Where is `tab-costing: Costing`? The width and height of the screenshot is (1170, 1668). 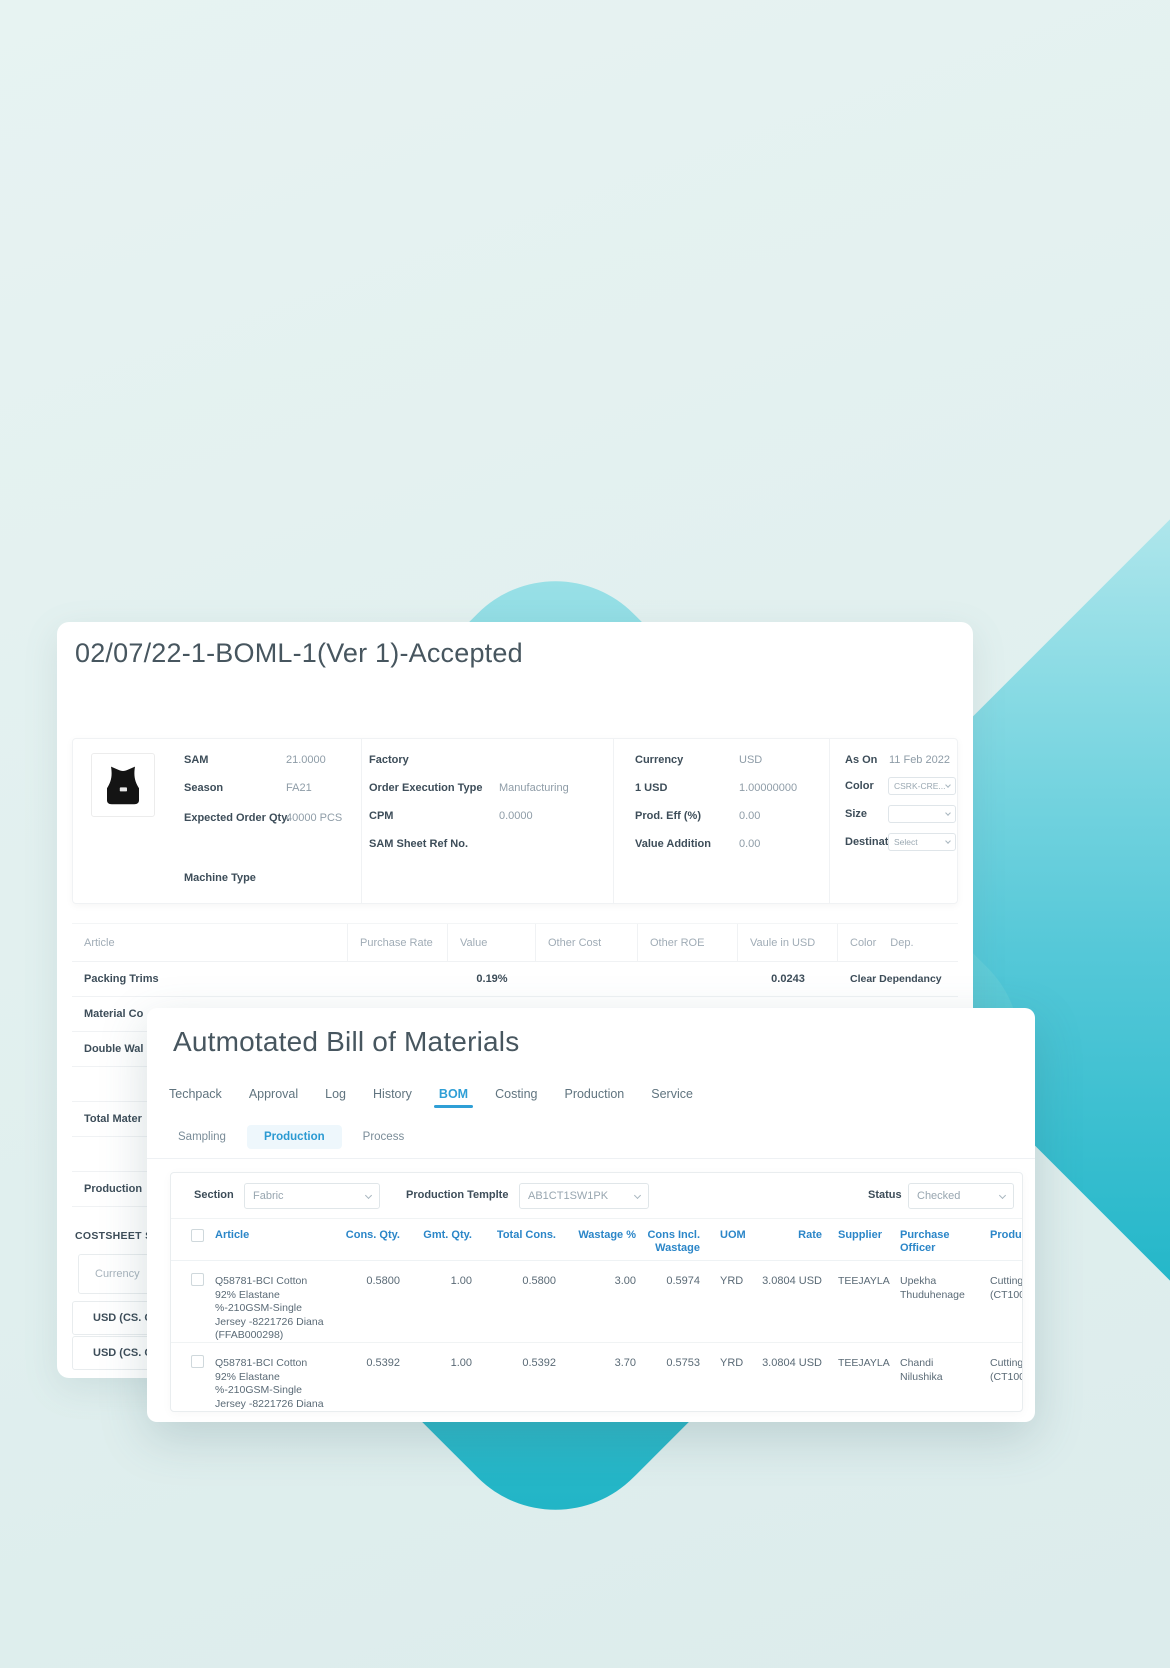 tab-costing: Costing is located at coordinates (516, 1094).